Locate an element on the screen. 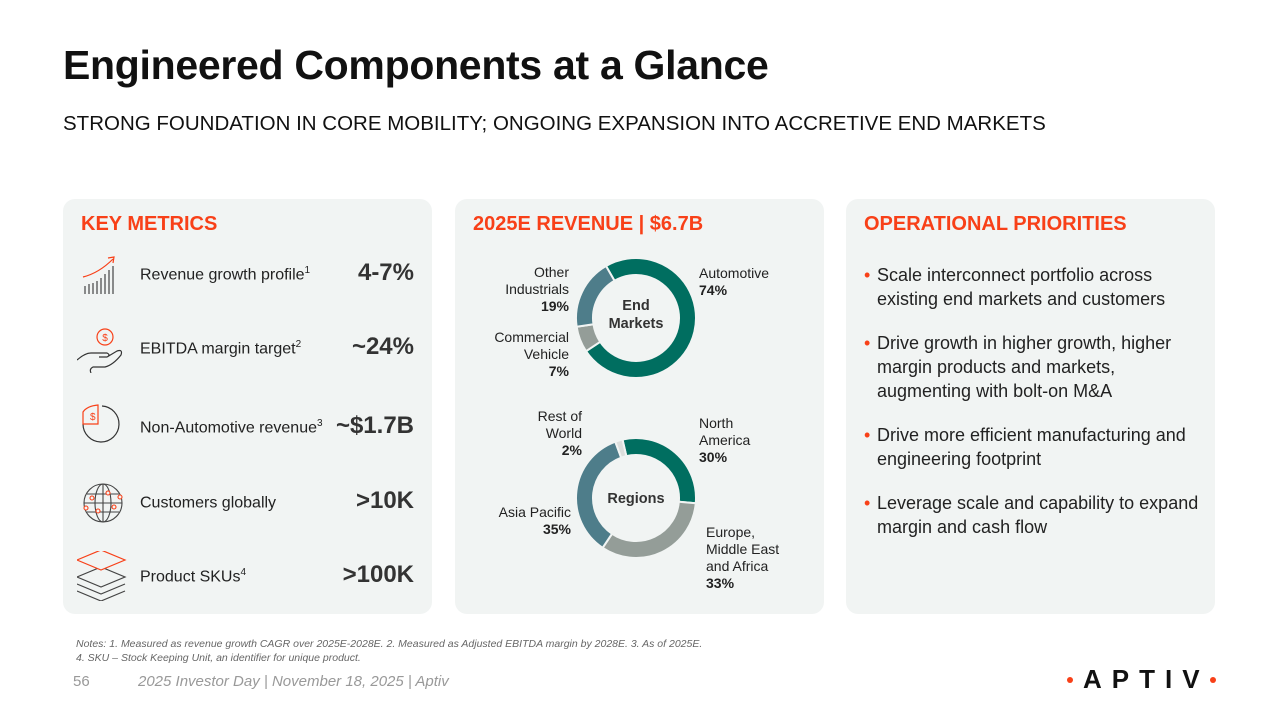 This screenshot has height=716, width=1276. revenue-donut-charts is located at coordinates (636, 408).